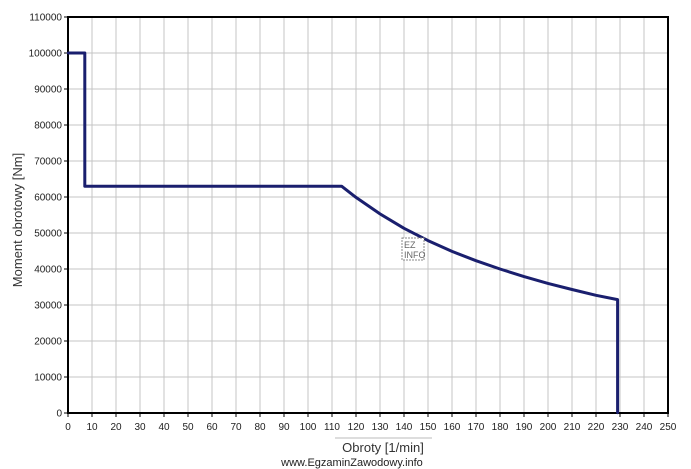 This screenshot has width=691, height=469. Describe the element at coordinates (644, 427) in the screenshot. I see `x-tick-label: 240` at that location.